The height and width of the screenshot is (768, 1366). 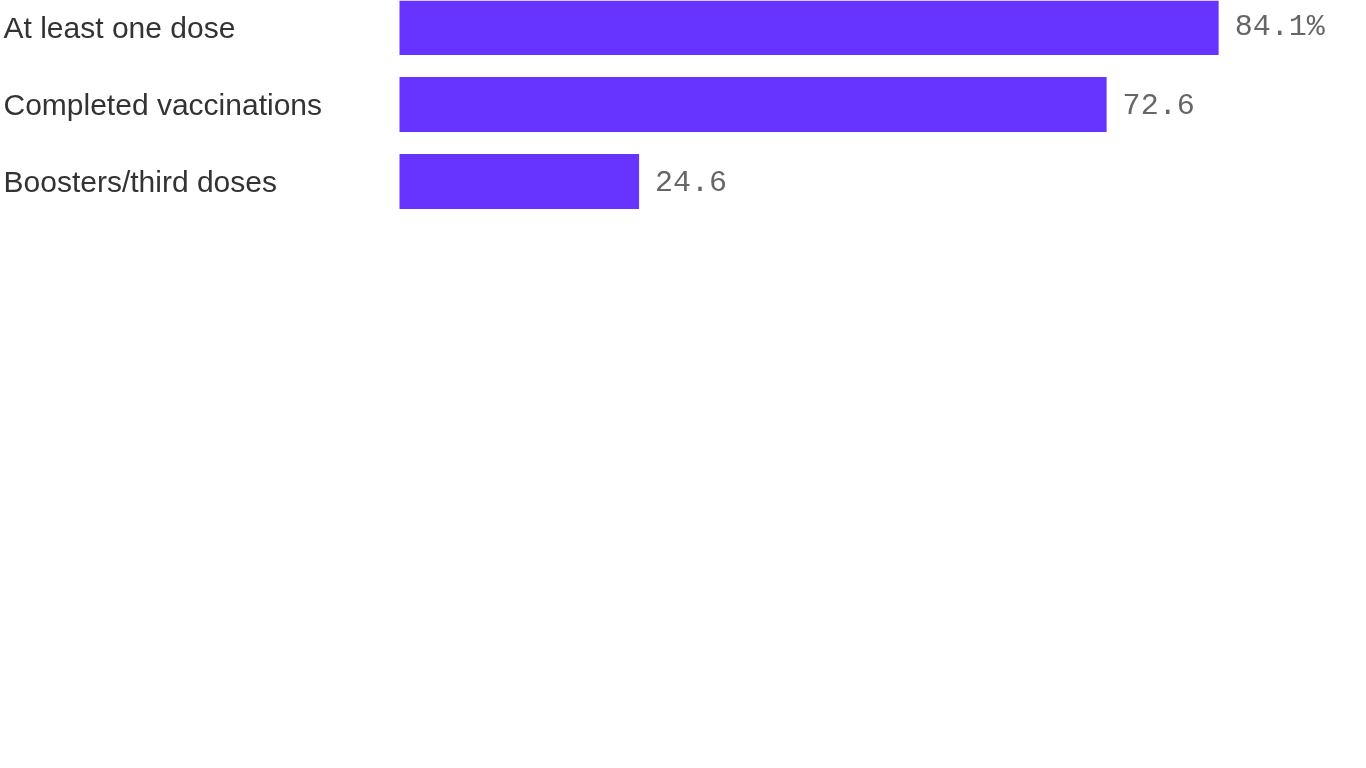 What do you see at coordinates (140, 181) in the screenshot?
I see `y-tick-label: Boosters/third doses` at bounding box center [140, 181].